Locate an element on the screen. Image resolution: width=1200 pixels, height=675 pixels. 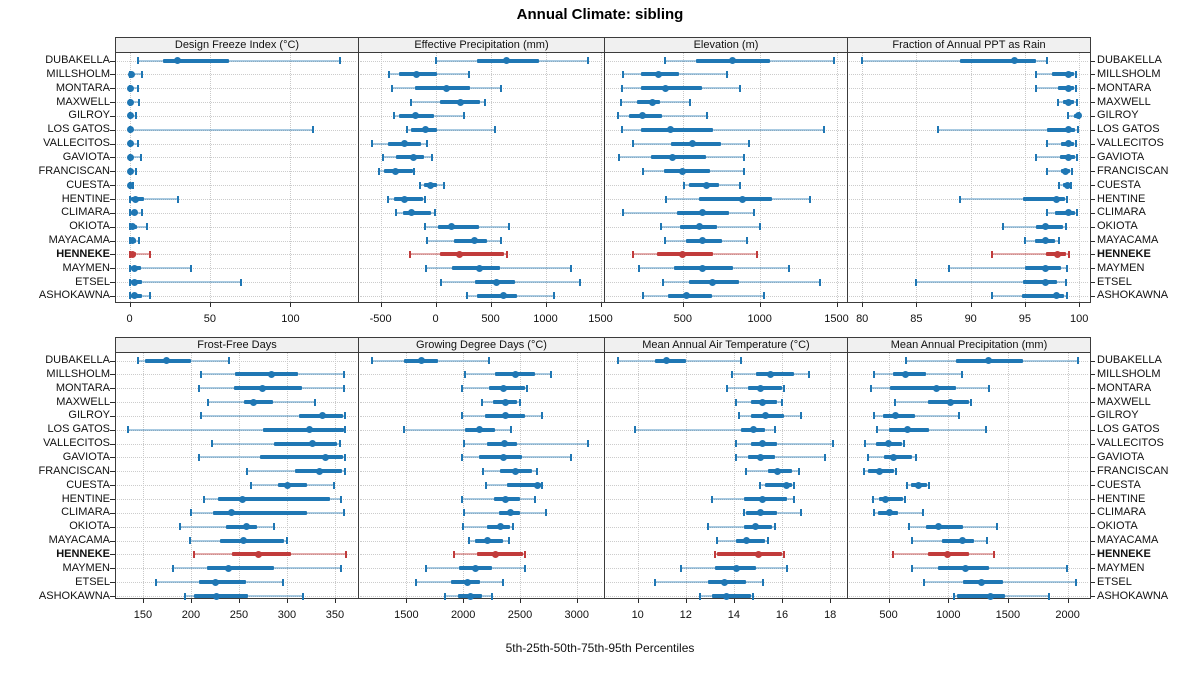
panel-strip: Mean Annual Precipitation (mm) is located at coordinates (969, 345).